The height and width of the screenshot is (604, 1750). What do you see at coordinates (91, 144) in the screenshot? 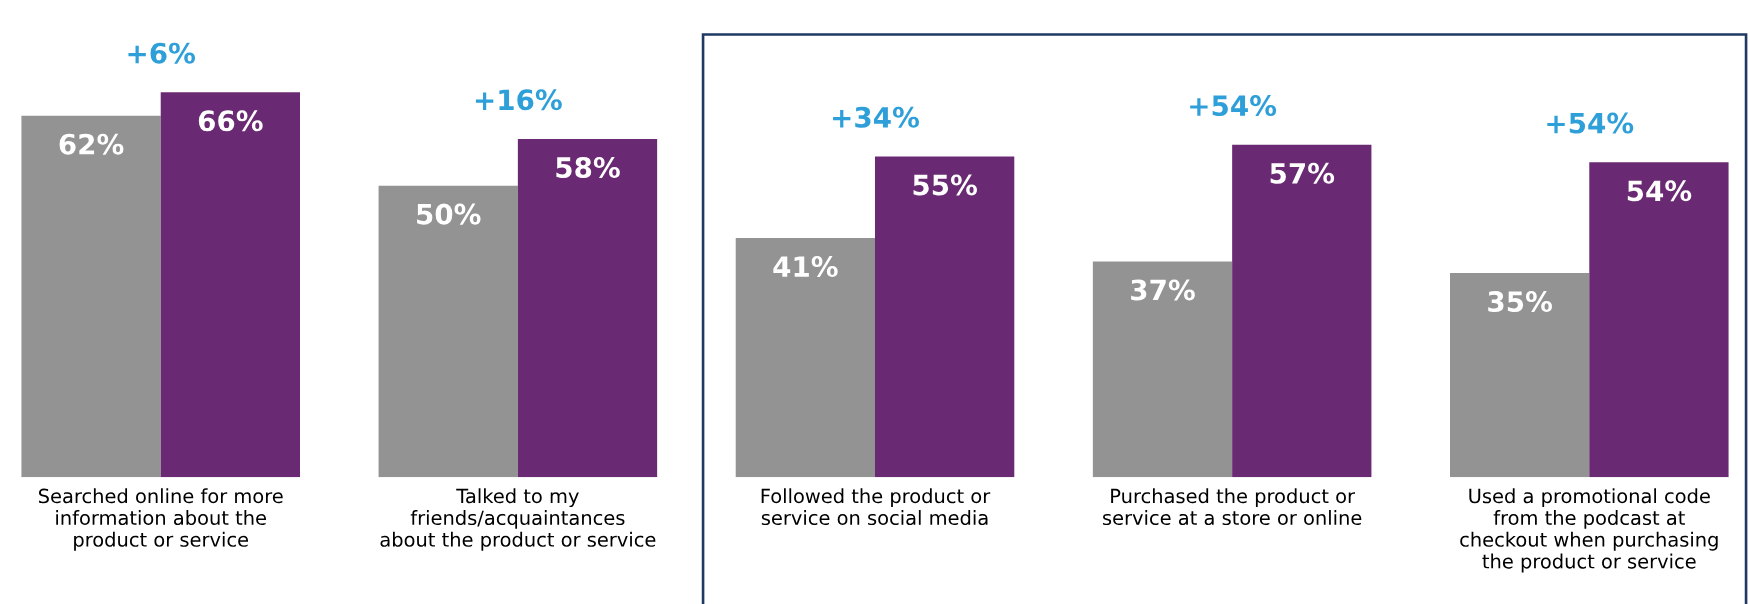
I see `data-label: 62%` at bounding box center [91, 144].